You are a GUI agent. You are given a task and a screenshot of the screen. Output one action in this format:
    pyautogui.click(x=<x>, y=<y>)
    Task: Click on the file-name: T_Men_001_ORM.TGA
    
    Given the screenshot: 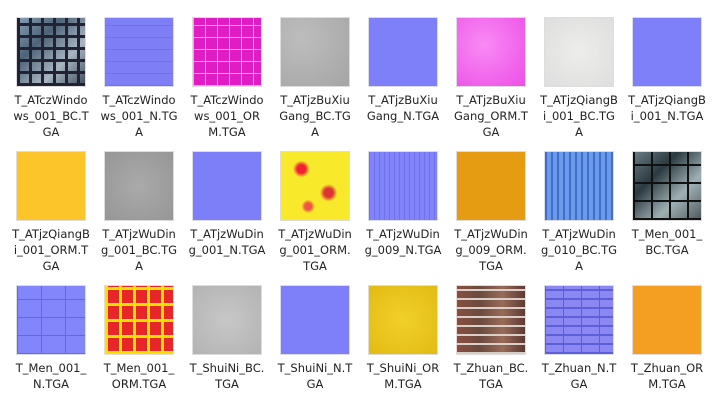 What is the action you would take?
    pyautogui.click(x=139, y=376)
    